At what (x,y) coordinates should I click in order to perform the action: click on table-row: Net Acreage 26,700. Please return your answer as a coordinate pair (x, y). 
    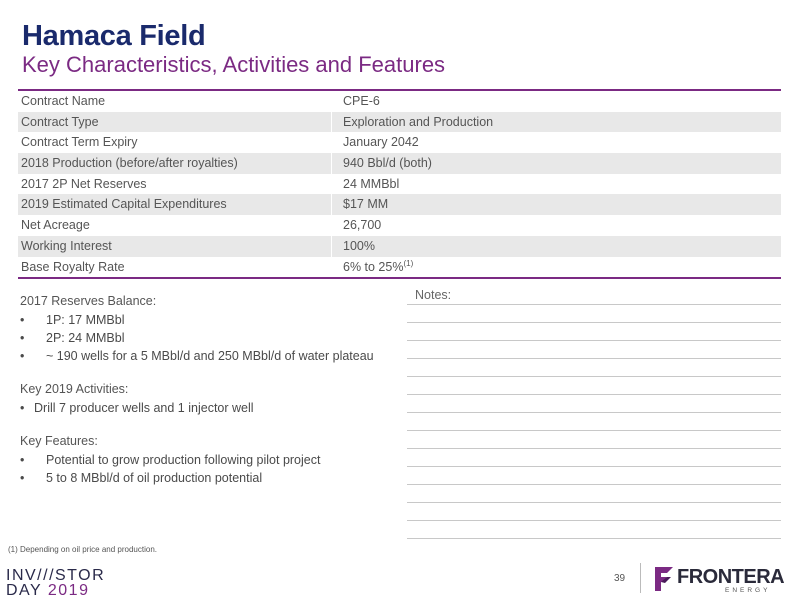
    Looking at the image, I should click on (399, 225).